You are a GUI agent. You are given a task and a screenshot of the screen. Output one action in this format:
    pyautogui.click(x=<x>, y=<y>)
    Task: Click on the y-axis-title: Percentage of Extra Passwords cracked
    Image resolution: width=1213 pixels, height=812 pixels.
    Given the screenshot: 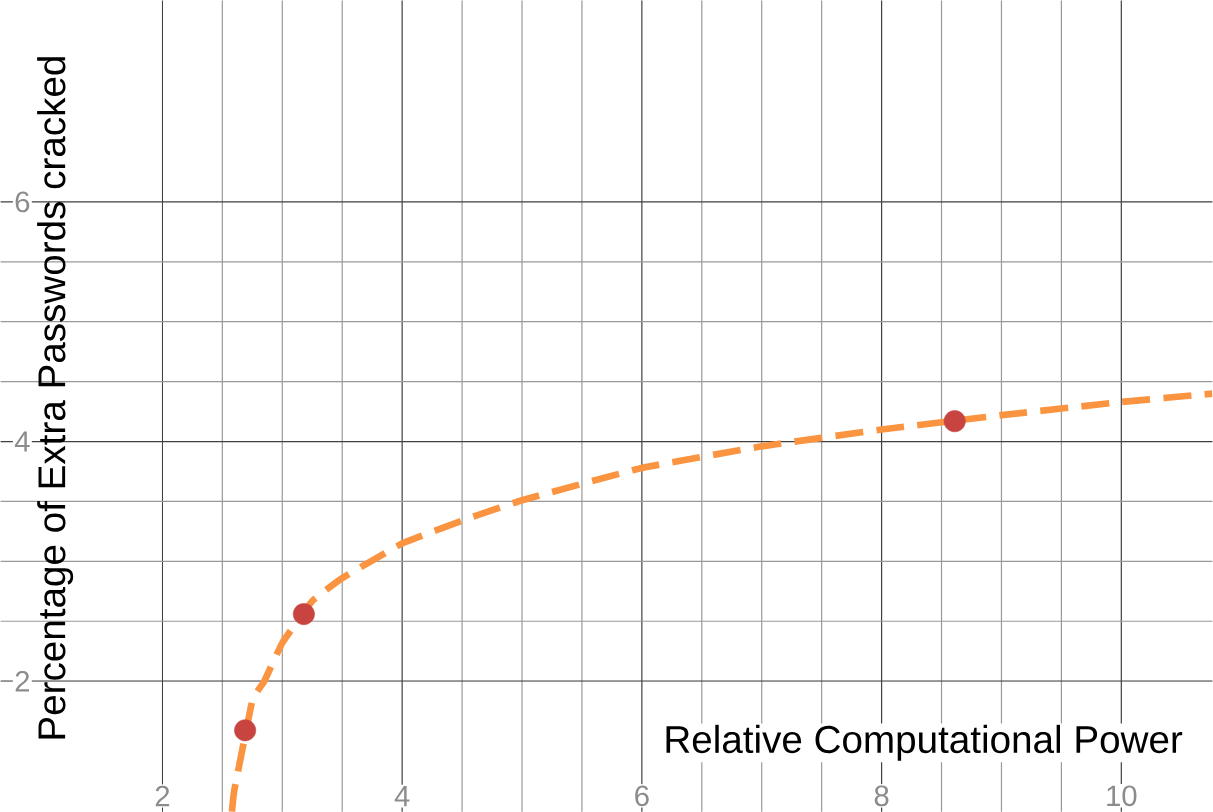 What is the action you would take?
    pyautogui.click(x=55, y=397)
    